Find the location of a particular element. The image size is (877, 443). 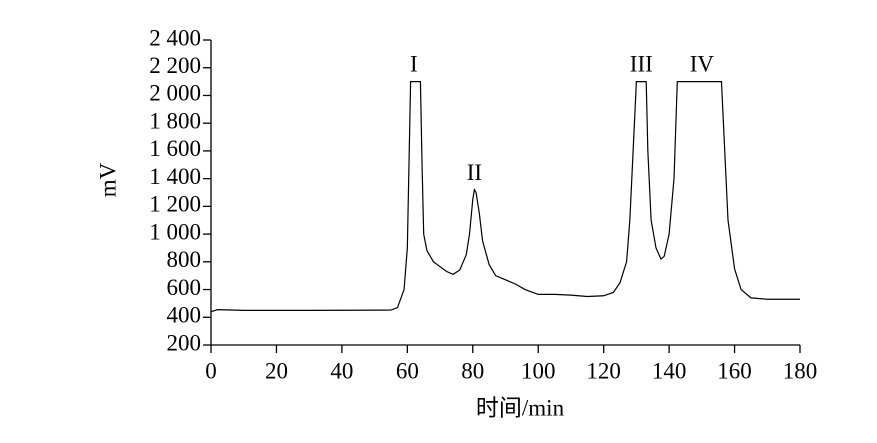

y-tick-label: 600 is located at coordinates (184, 287).